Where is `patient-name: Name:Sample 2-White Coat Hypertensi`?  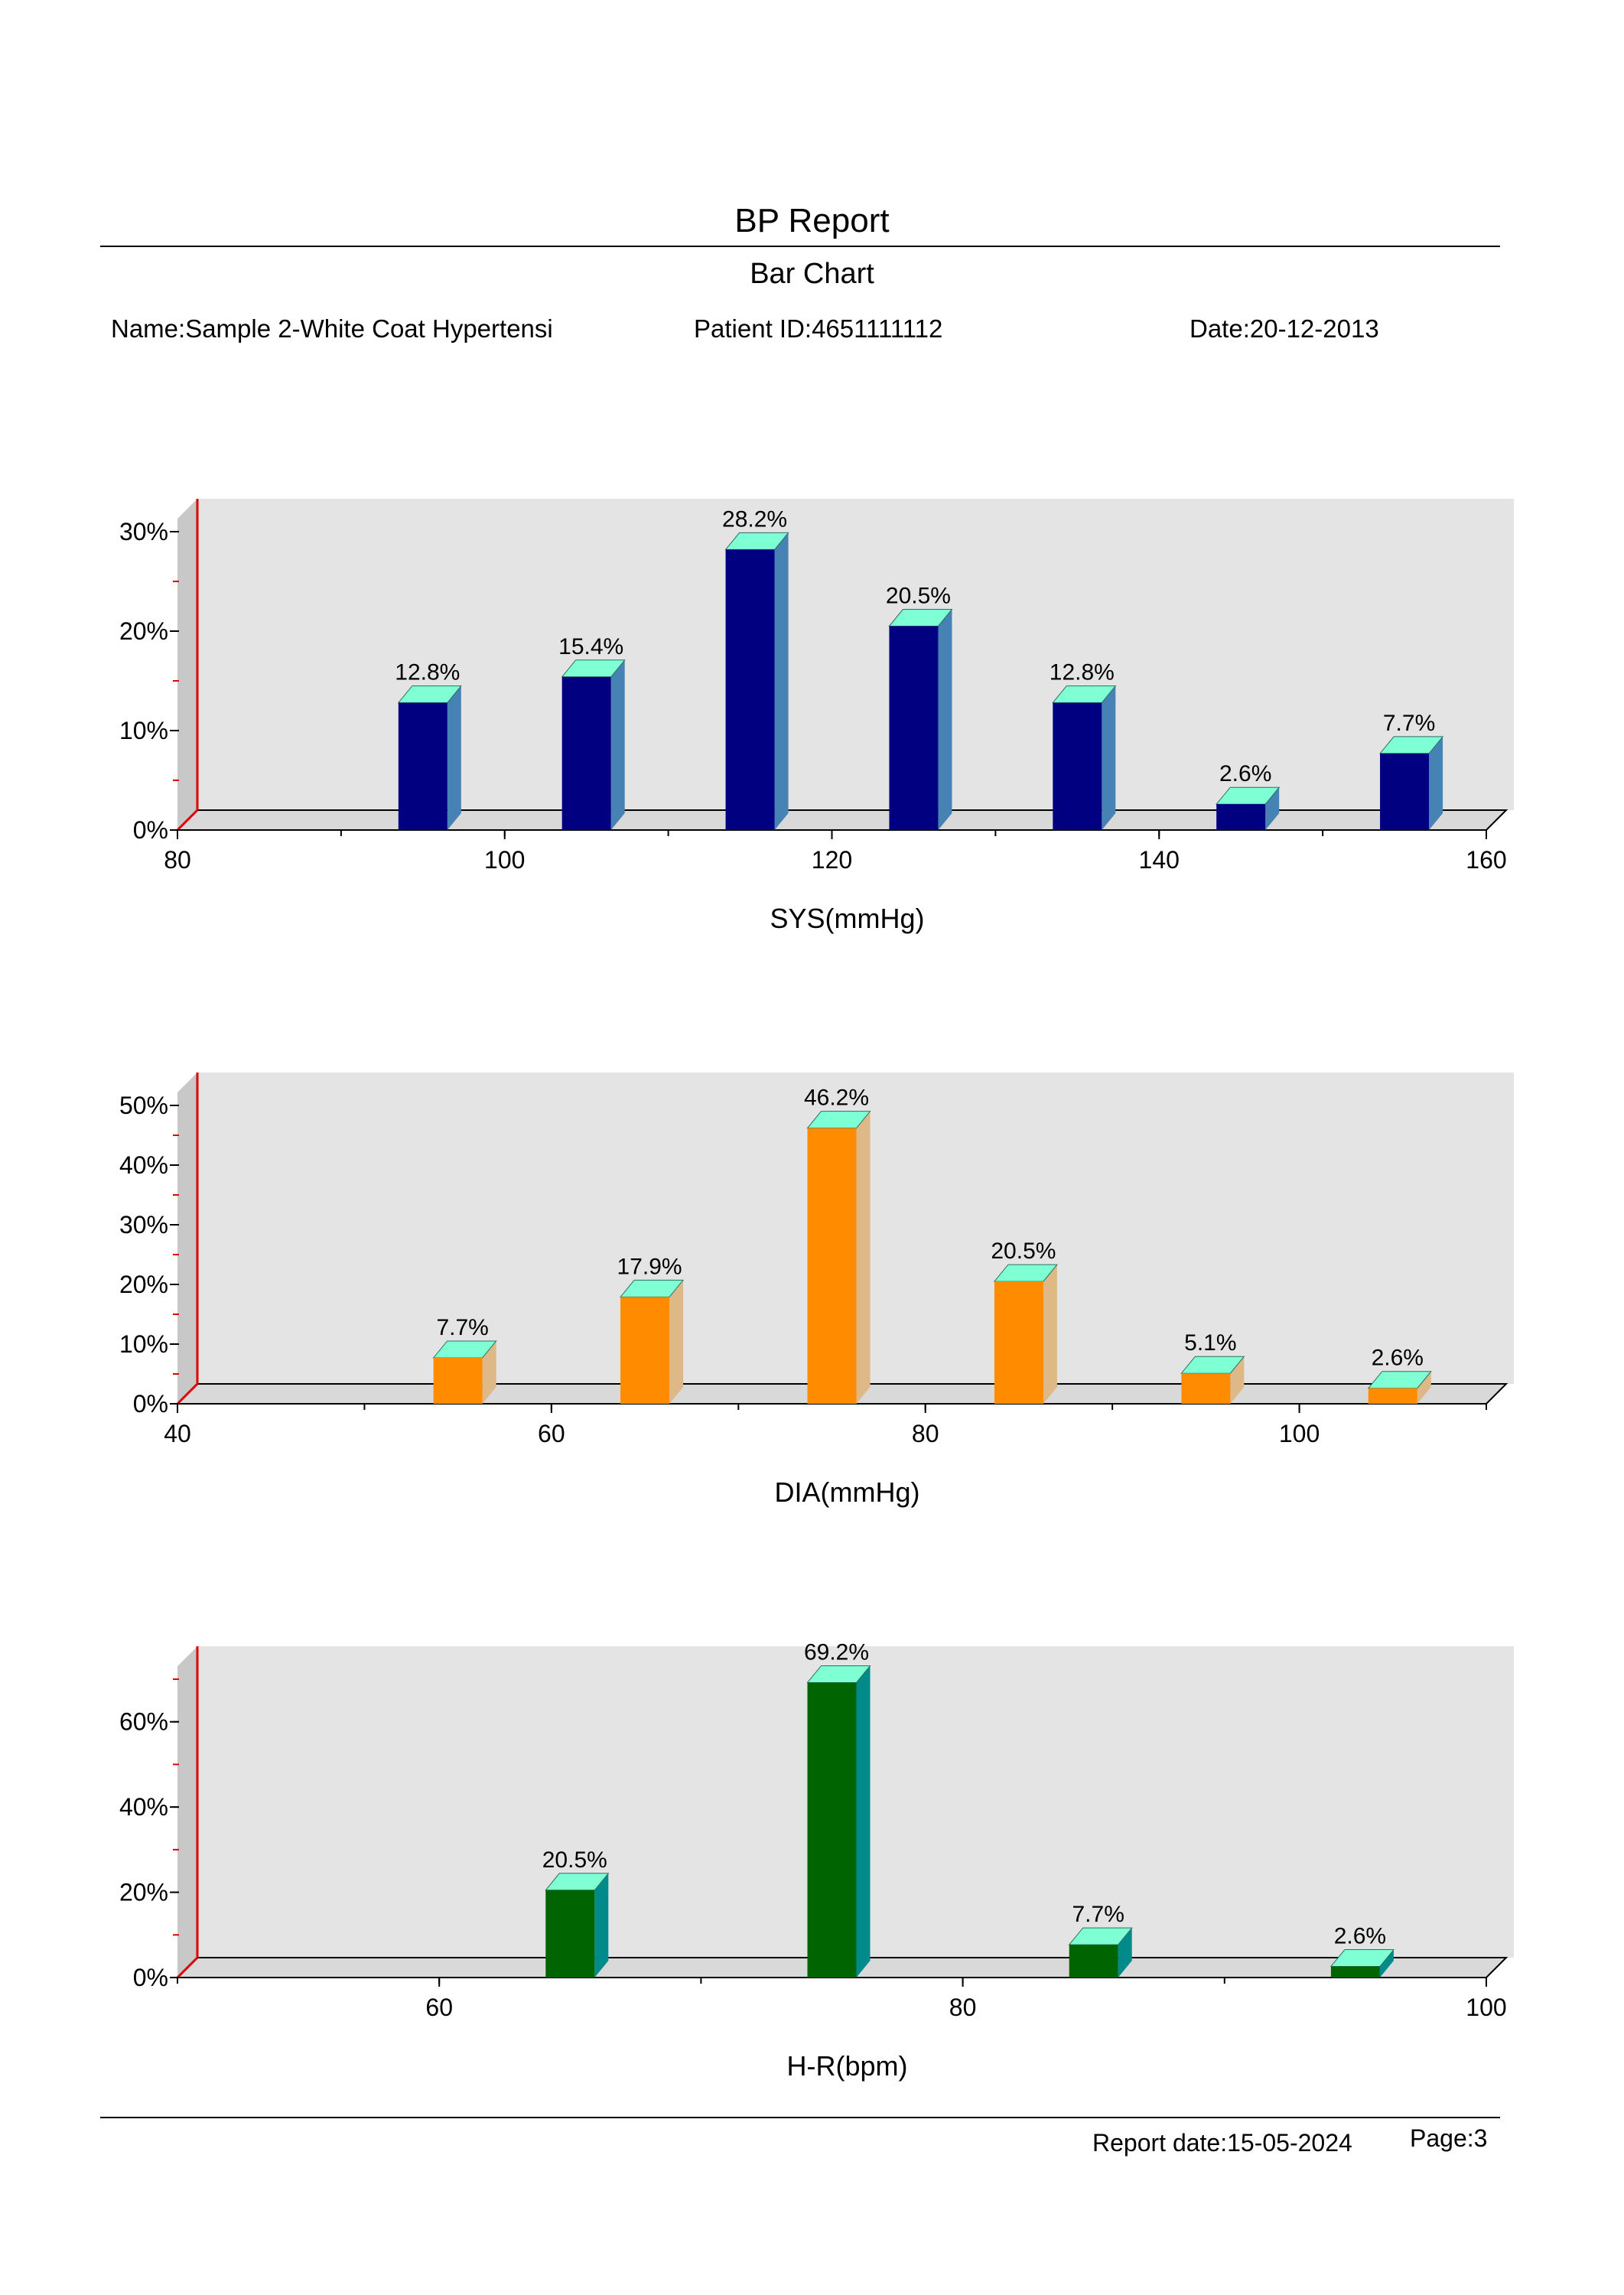
patient-name: Name:Sample 2-White Coat Hypertensi is located at coordinates (332, 328).